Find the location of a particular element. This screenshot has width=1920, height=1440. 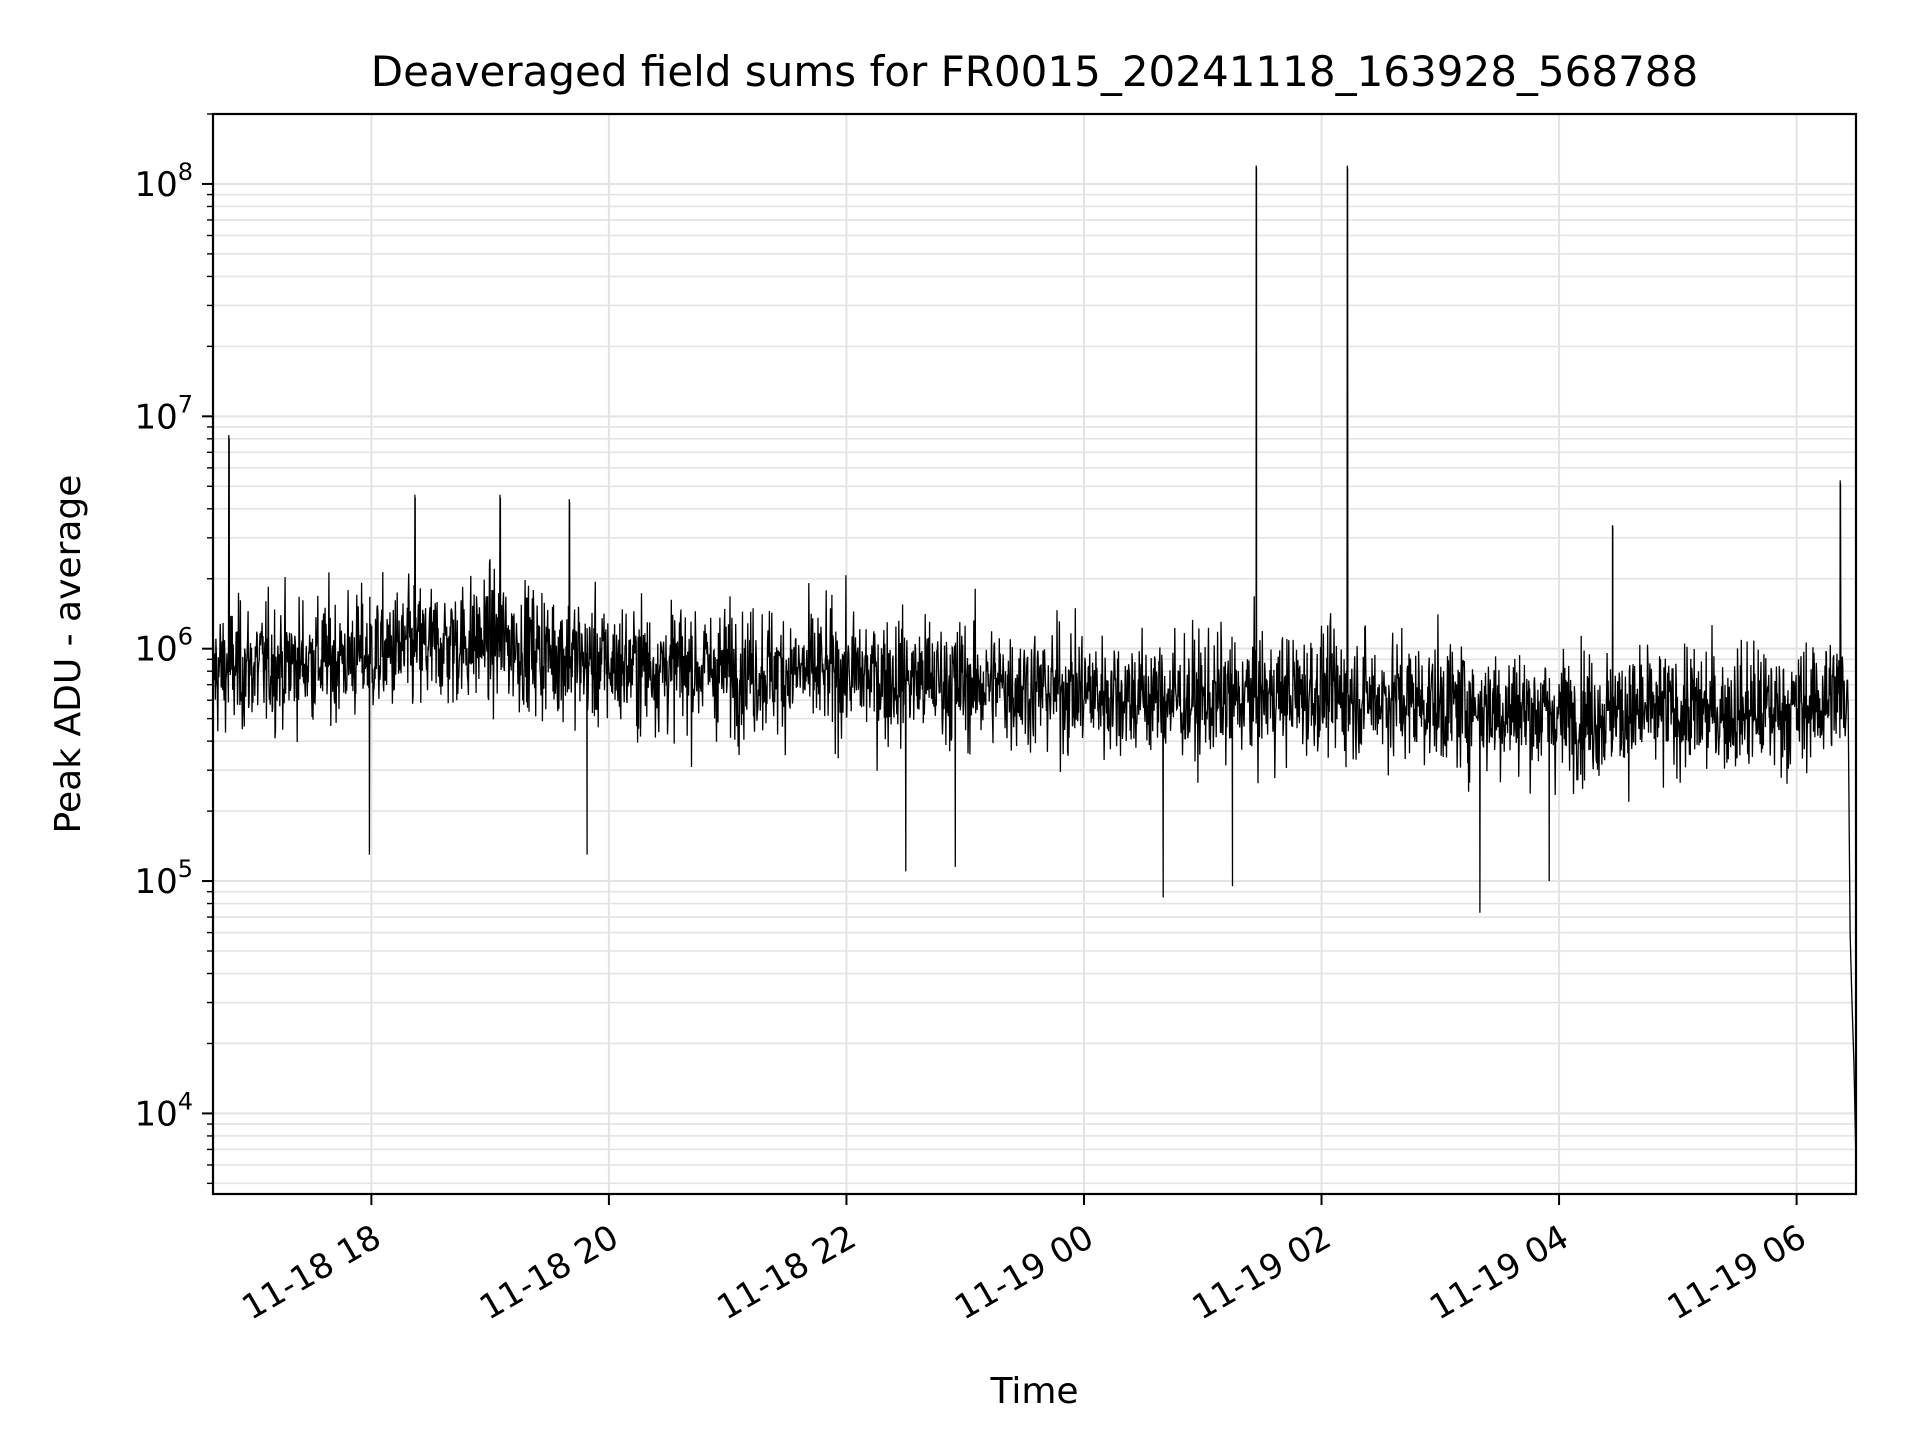

y-tick-label: 10⁴ is located at coordinates (163, 1110).